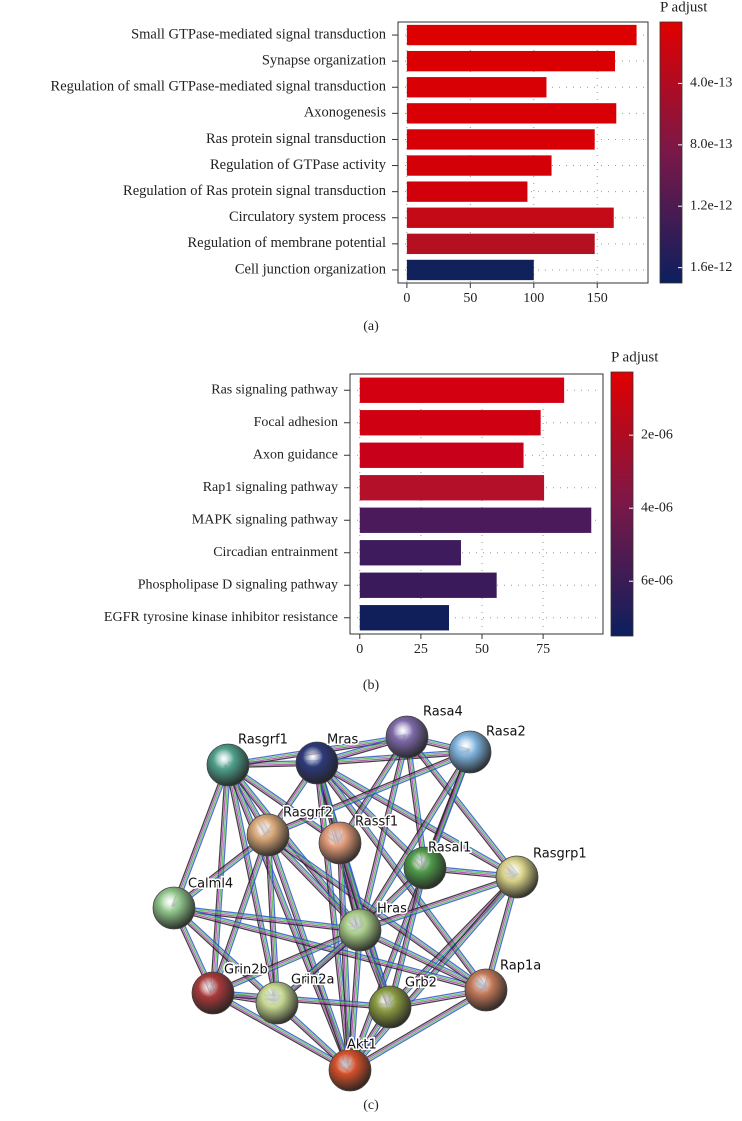 The image size is (742, 1121). What do you see at coordinates (298, 165) in the screenshot?
I see `category-label: Regulation of GTPase activity` at bounding box center [298, 165].